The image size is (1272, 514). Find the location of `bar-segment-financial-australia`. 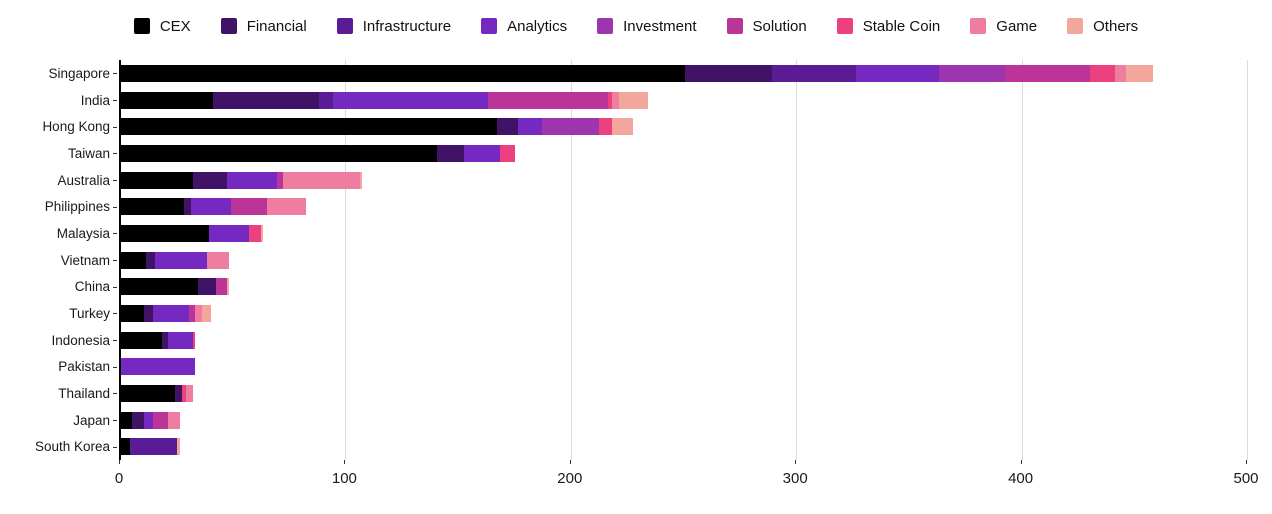

bar-segment-financial-australia is located at coordinates (210, 180).